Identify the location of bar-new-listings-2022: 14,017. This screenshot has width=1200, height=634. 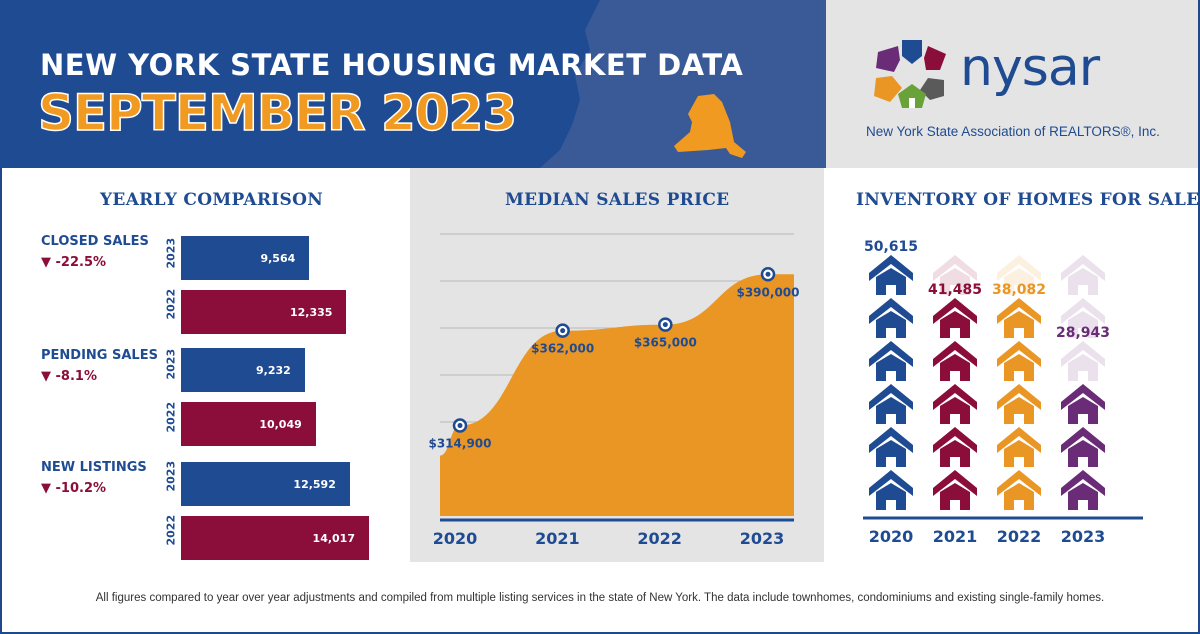
(275, 538).